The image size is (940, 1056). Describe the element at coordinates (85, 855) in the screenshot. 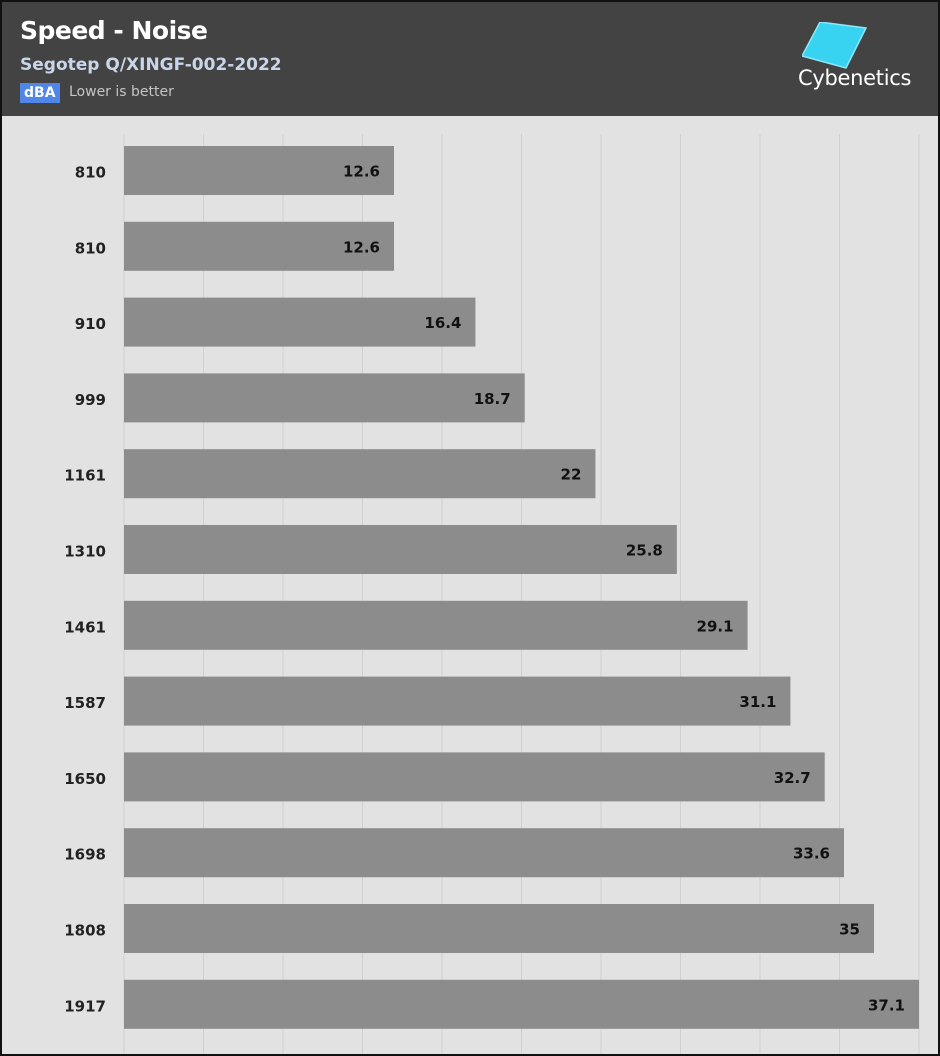

I see `category-label: 1698` at that location.